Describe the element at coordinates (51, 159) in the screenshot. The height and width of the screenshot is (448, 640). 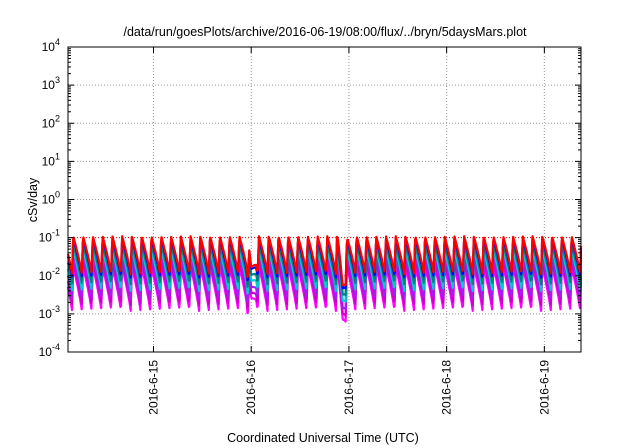
I see `y-tick-label: 10¹` at that location.